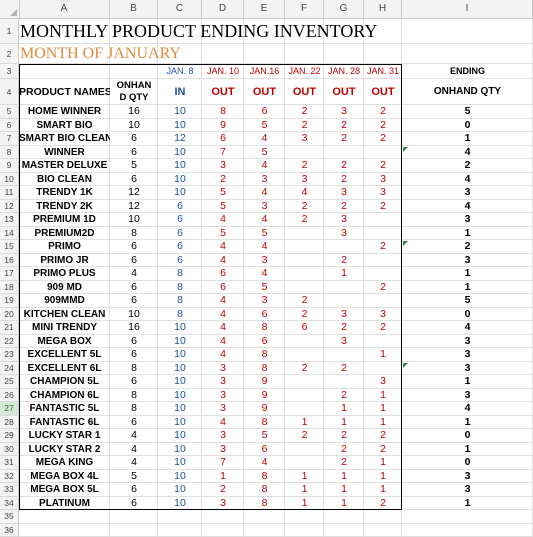  What do you see at coordinates (9, 396) in the screenshot?
I see `row-header-26: 26` at bounding box center [9, 396].